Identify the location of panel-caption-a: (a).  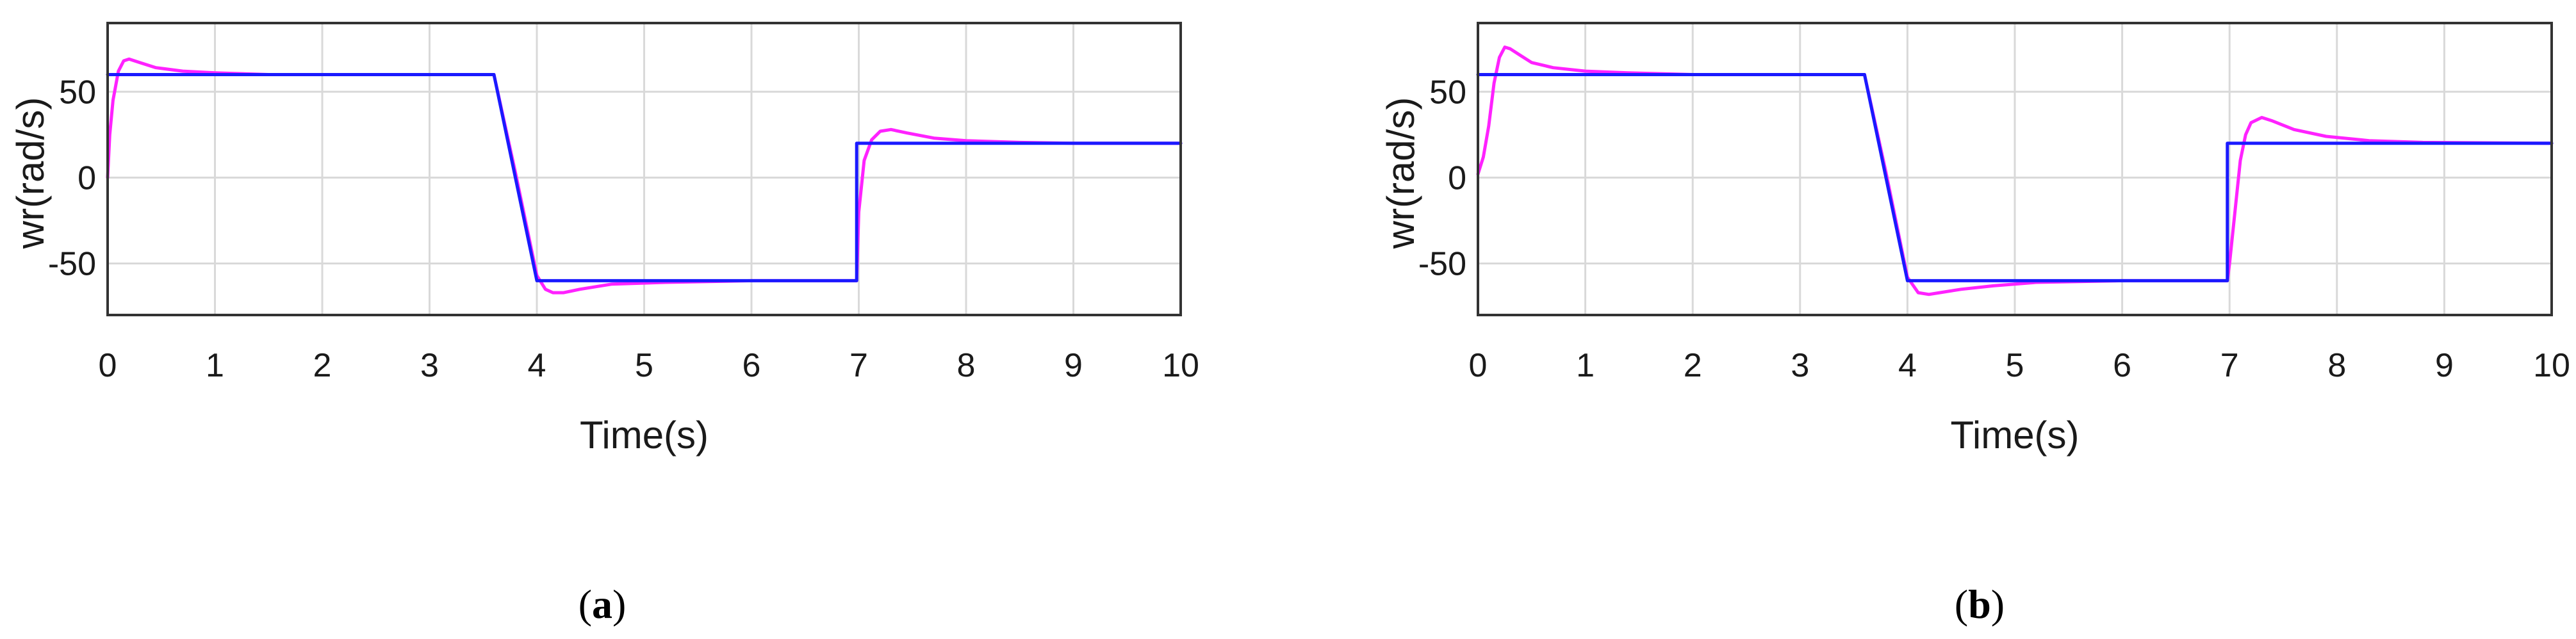
(602, 604).